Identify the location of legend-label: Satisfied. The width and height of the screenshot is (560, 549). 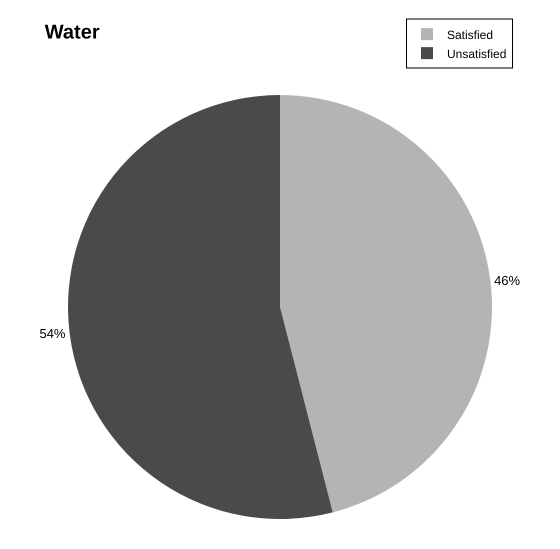
(470, 35).